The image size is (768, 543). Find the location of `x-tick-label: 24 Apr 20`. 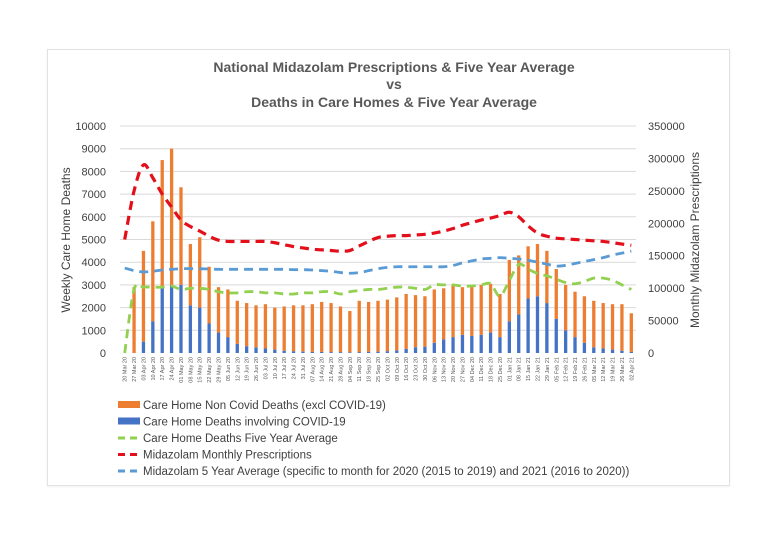

x-tick-label: 24 Apr 20 is located at coordinates (173, 369).